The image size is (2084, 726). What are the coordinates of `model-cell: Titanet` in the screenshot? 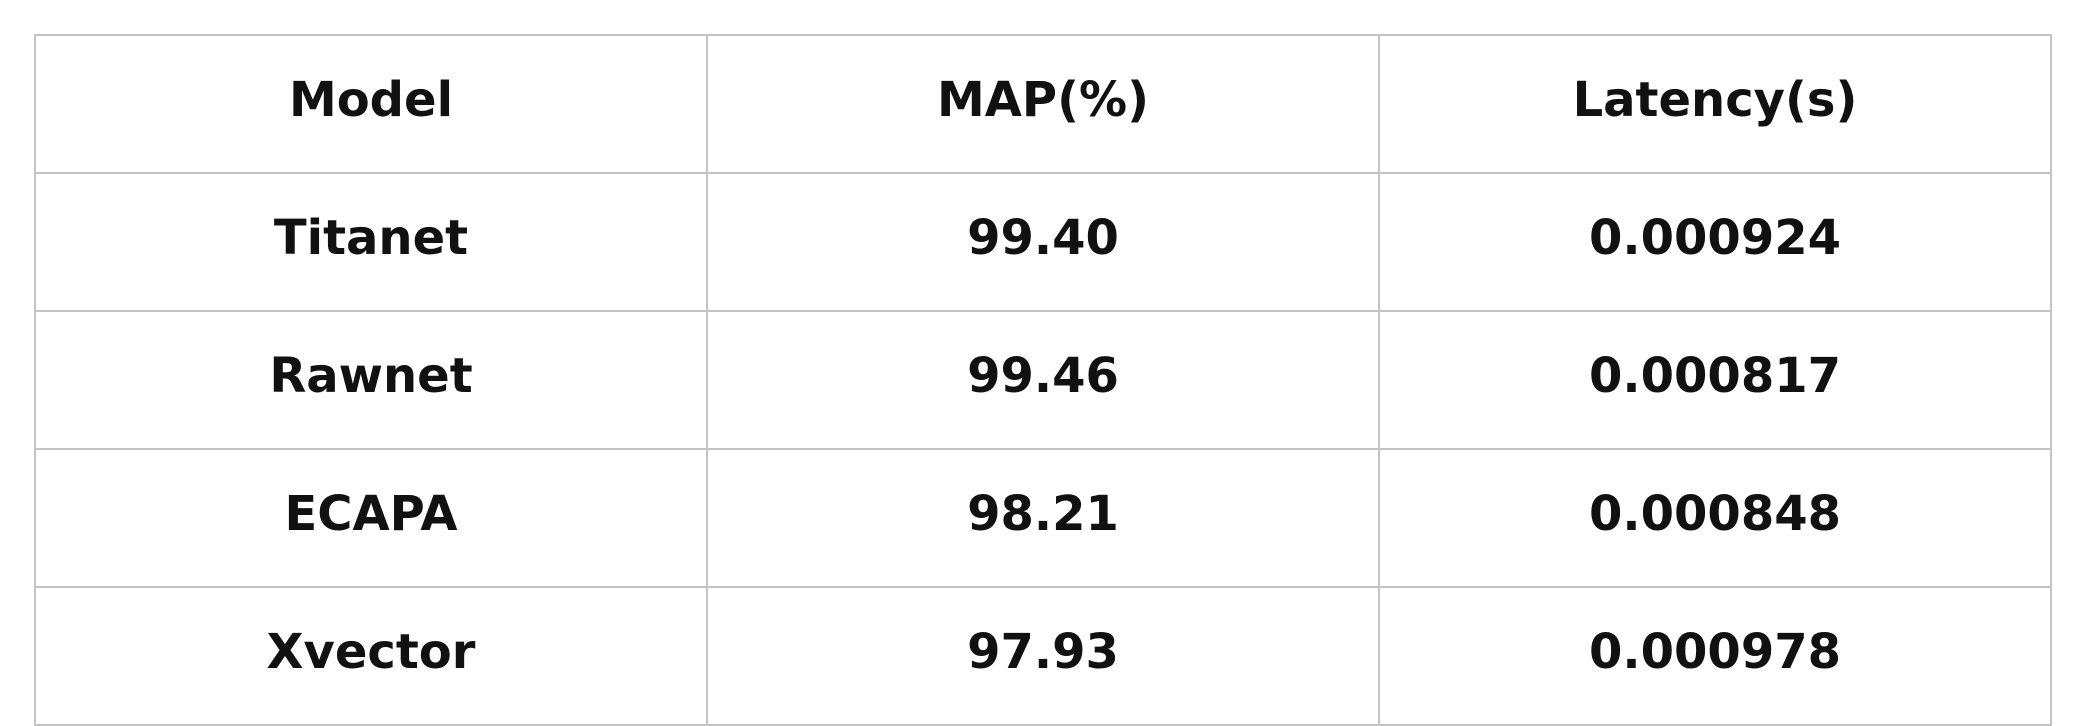 It's located at (371, 242).